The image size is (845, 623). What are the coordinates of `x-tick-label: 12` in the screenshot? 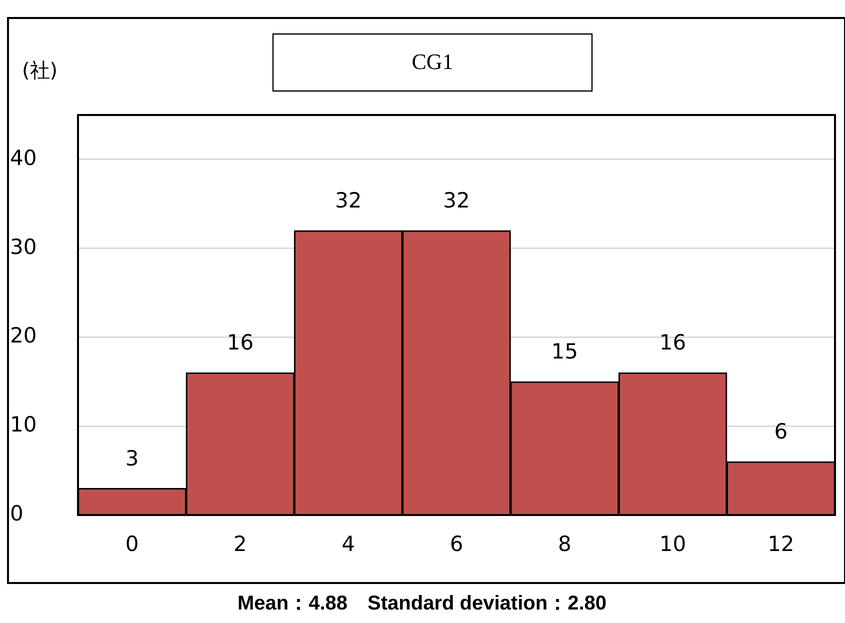 It's located at (781, 544).